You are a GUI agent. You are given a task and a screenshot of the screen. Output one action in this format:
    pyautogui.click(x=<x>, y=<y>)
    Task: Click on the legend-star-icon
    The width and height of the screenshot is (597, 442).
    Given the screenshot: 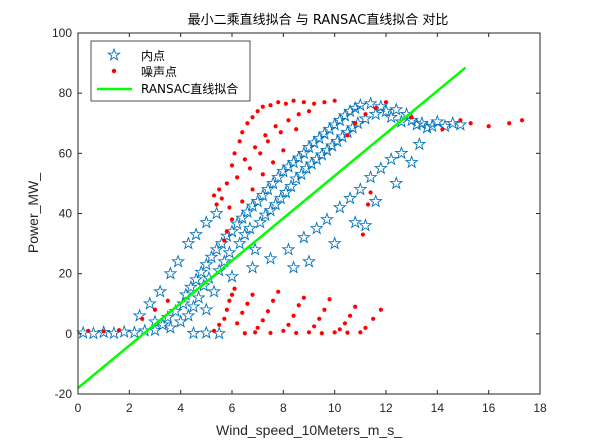 What is the action you would take?
    pyautogui.click(x=114, y=54)
    